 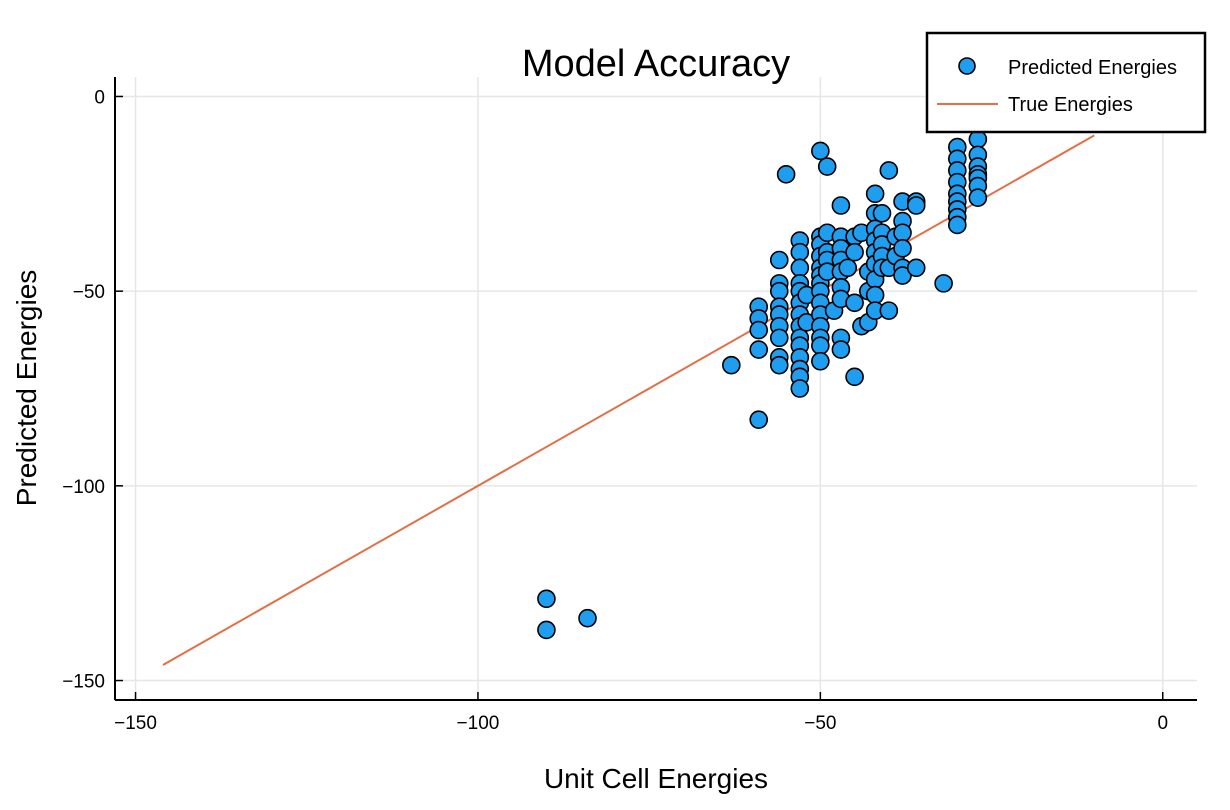 I want to click on x-tick-label: −150, so click(x=135, y=723).